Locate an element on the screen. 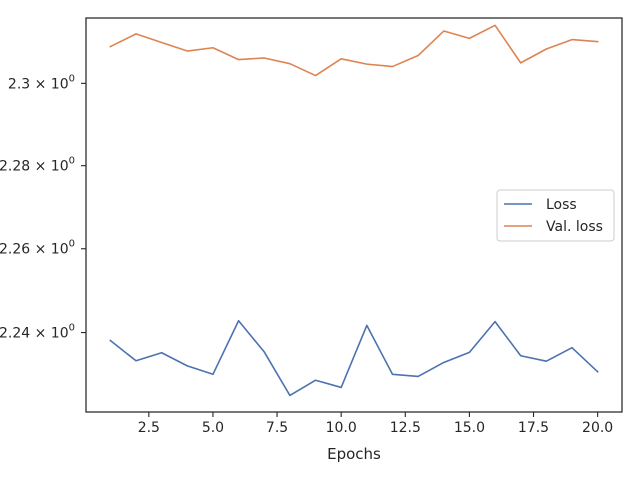 The width and height of the screenshot is (640, 480). legend-box is located at coordinates (555, 215).